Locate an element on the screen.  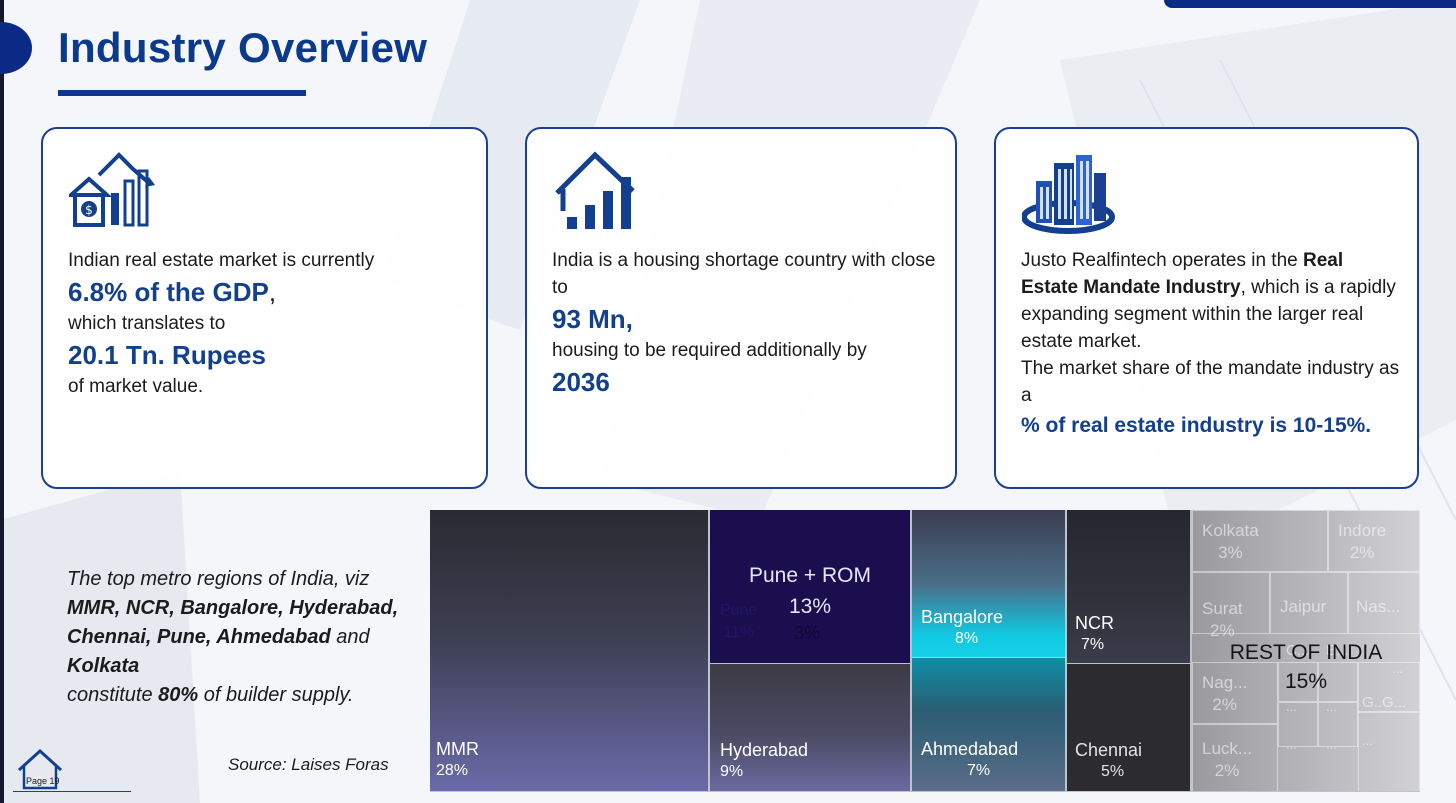
rest-grid-surat is located at coordinates (1231, 603).